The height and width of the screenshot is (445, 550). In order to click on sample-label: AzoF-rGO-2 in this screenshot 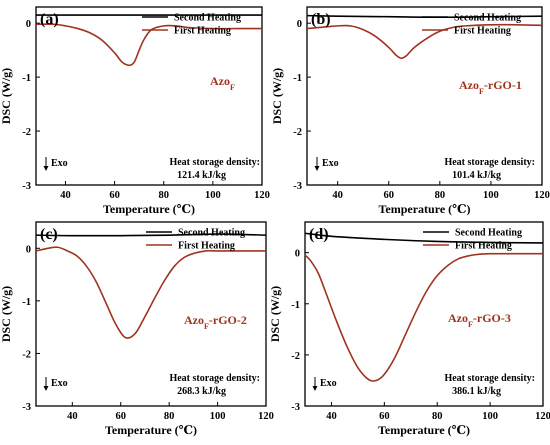, I will do `click(215, 322)`.